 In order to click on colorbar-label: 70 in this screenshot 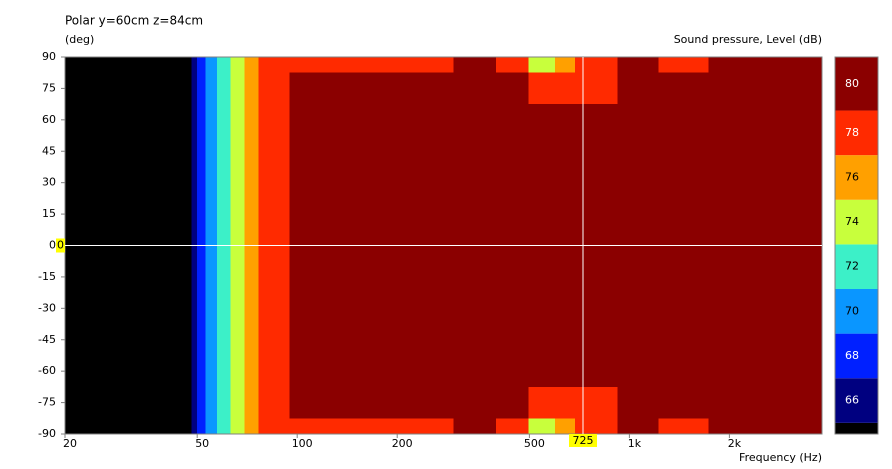, I will do `click(852, 310)`.